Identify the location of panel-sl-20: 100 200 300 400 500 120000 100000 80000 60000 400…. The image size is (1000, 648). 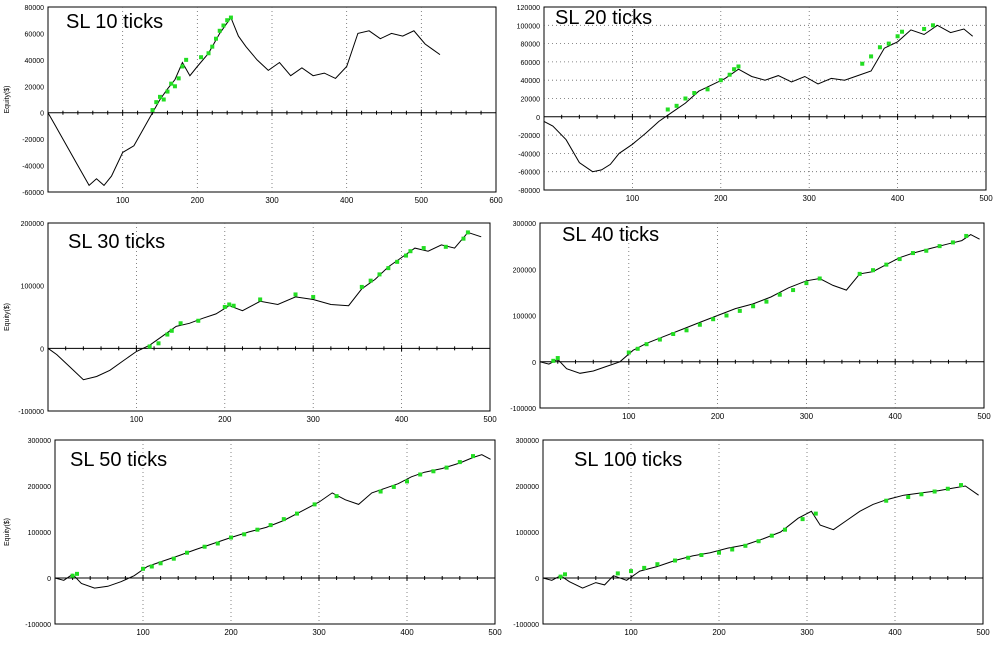
(755, 104).